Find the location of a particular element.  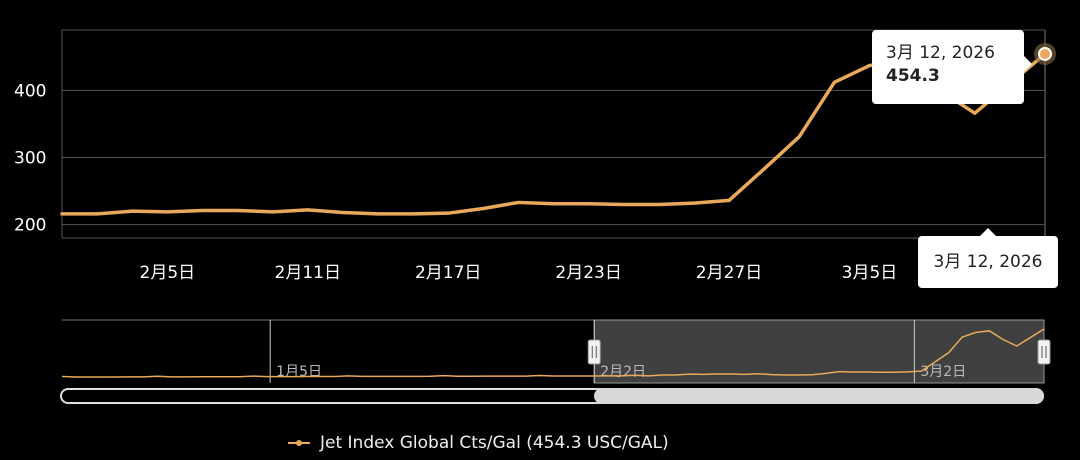

tooltip-date: 3月 12, 2026 is located at coordinates (940, 53).